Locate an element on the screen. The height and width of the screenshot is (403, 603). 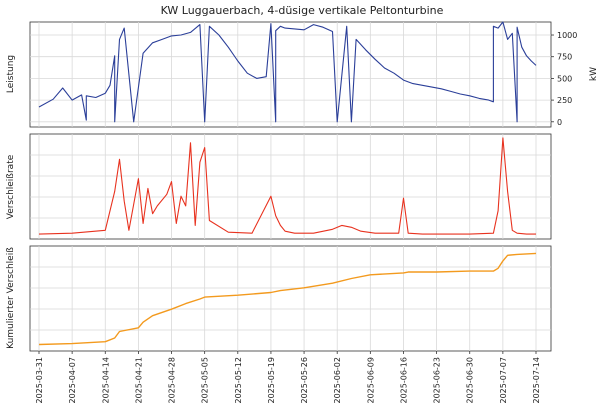
panel-power-y-ticks: 0 250 500 750 1000 is located at coordinates (564, 79).